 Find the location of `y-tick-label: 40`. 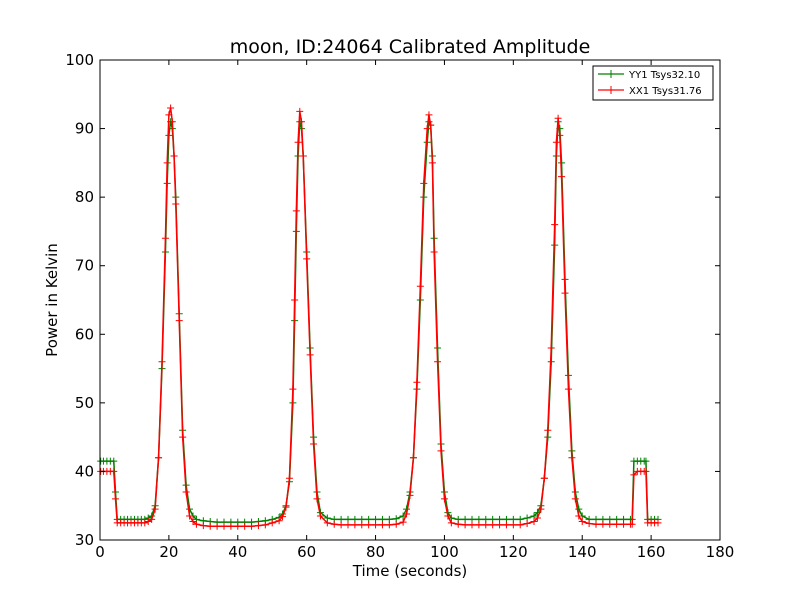

y-tick-label: 40 is located at coordinates (84, 471).